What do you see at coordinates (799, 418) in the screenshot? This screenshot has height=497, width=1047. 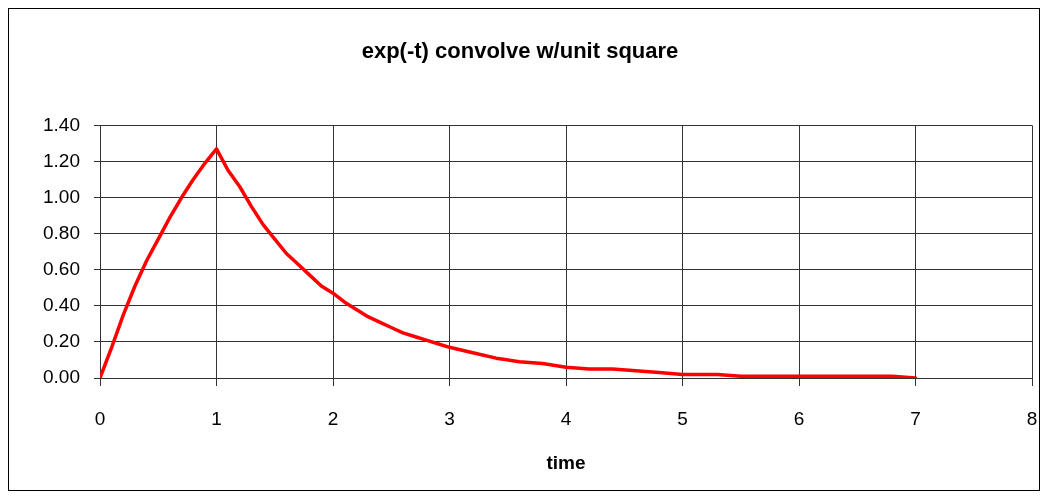 I see `x-tick-label: 6` at bounding box center [799, 418].